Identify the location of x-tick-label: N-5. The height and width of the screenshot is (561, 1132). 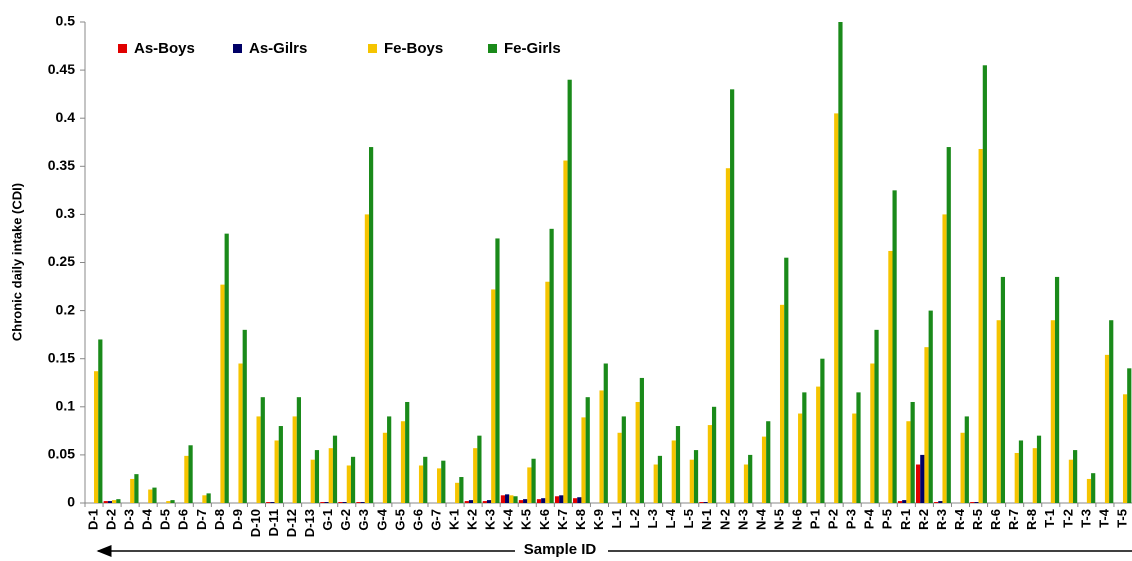
(778, 519).